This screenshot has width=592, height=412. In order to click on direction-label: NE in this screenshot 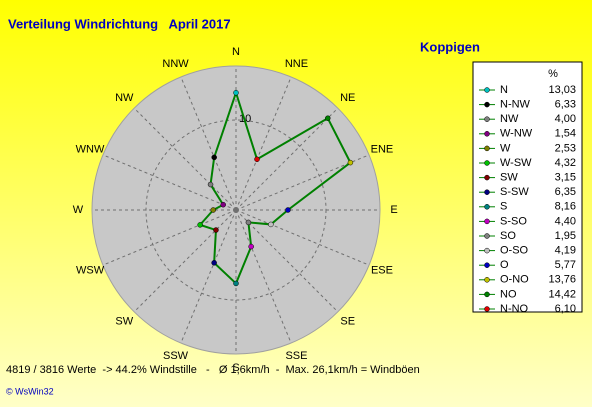, I will do `click(347, 98)`.